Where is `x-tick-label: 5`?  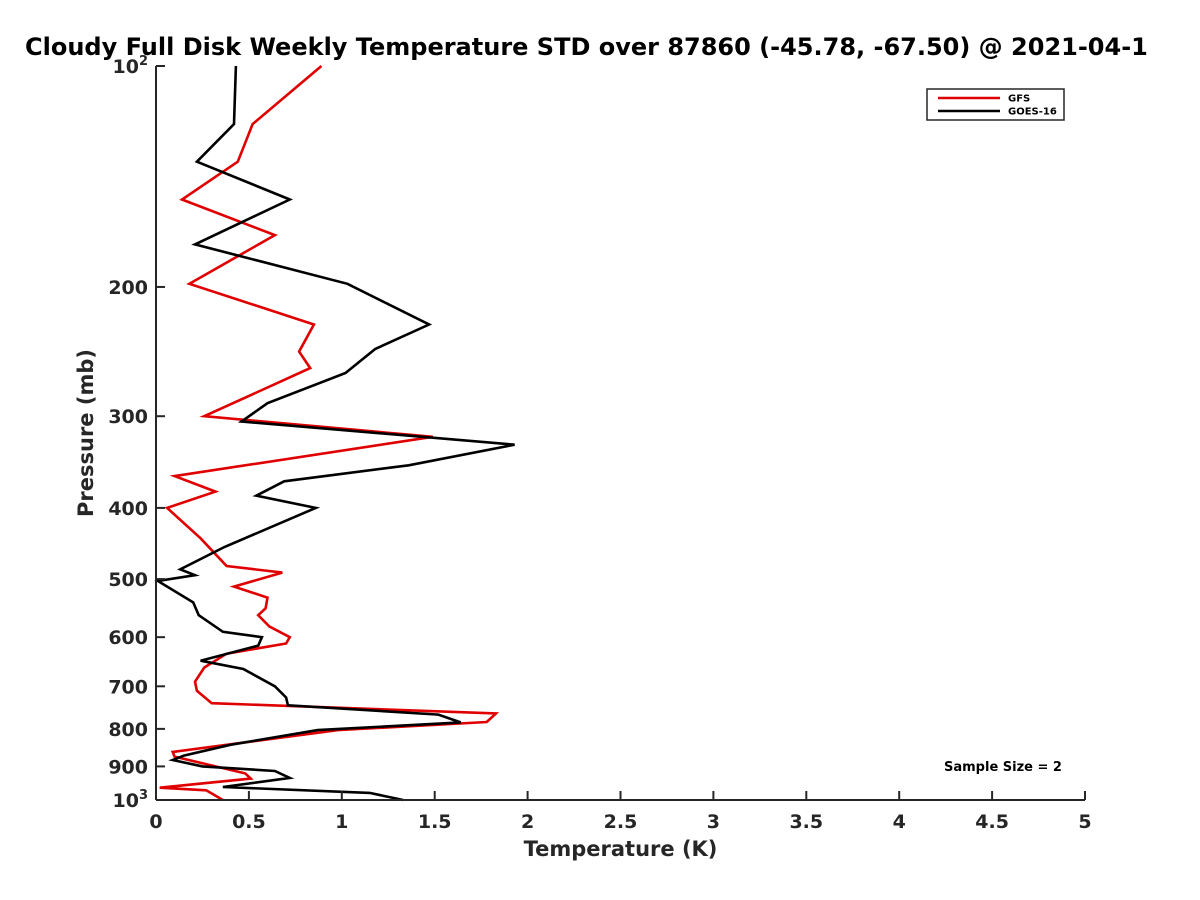 x-tick-label: 5 is located at coordinates (1084, 822).